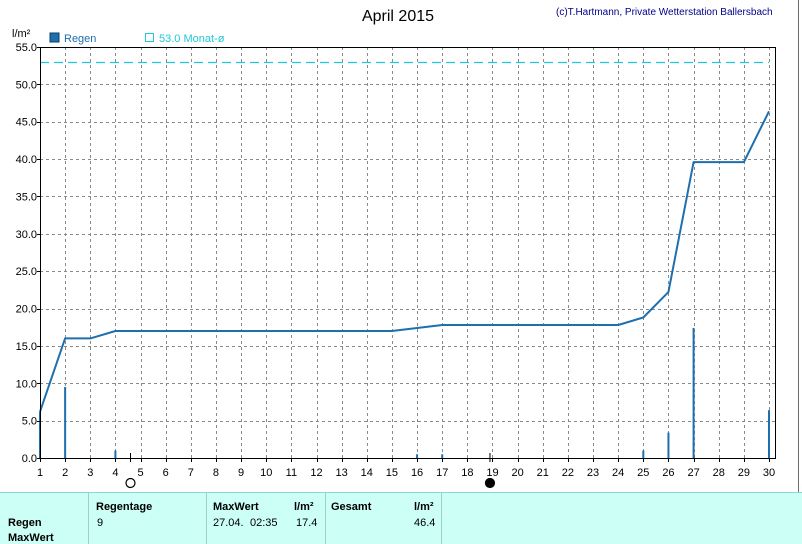 This screenshot has height=544, width=802. What do you see at coordinates (31, 538) in the screenshot?
I see `row-label-maxwert: MaxWert` at bounding box center [31, 538].